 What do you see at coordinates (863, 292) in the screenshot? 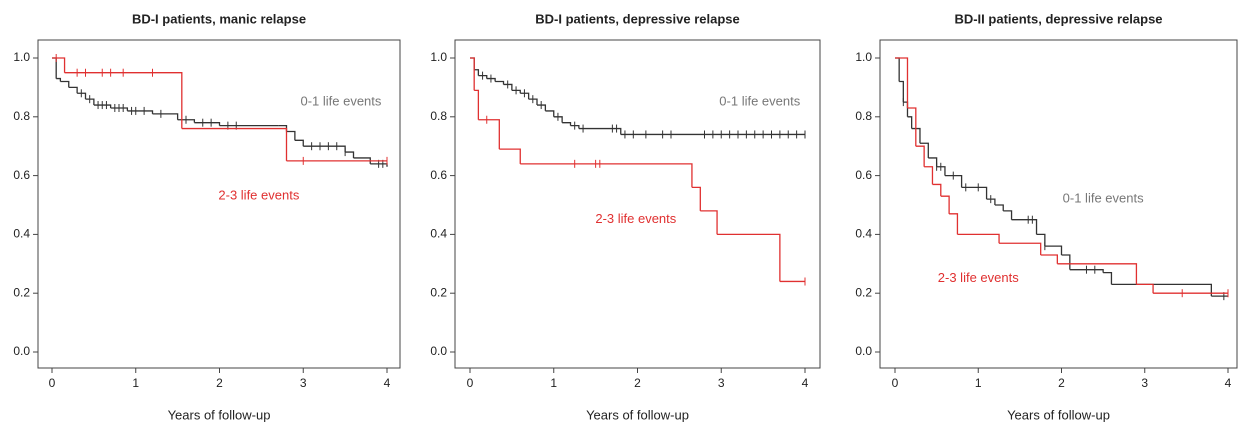
I see `y-tick-label: 0.2` at bounding box center [863, 292].